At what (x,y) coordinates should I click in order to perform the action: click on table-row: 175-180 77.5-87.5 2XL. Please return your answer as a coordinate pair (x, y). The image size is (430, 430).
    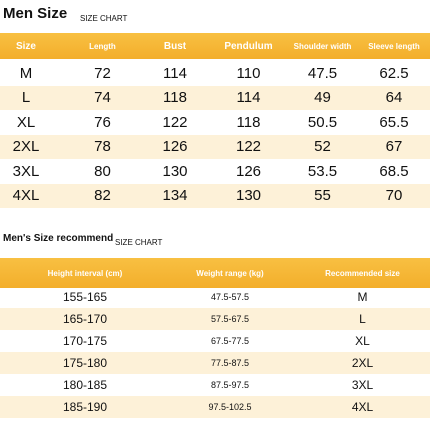
    Looking at the image, I should click on (215, 363).